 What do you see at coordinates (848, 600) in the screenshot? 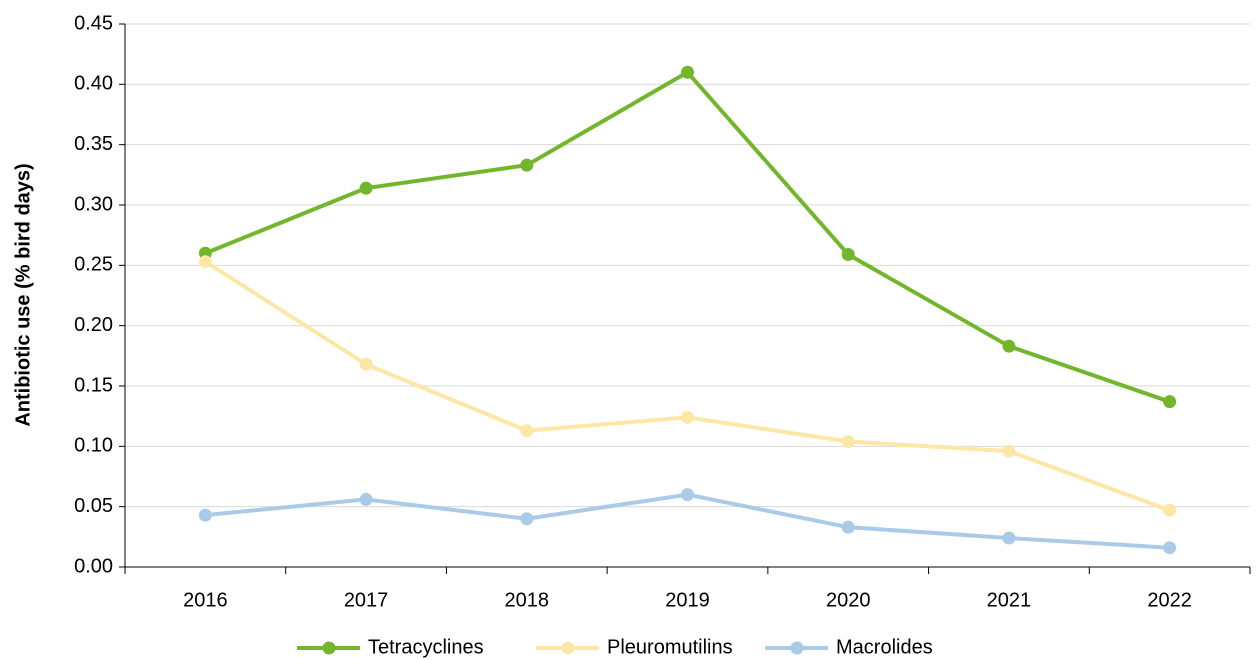
I see `x-tick-label: 2020` at bounding box center [848, 600].